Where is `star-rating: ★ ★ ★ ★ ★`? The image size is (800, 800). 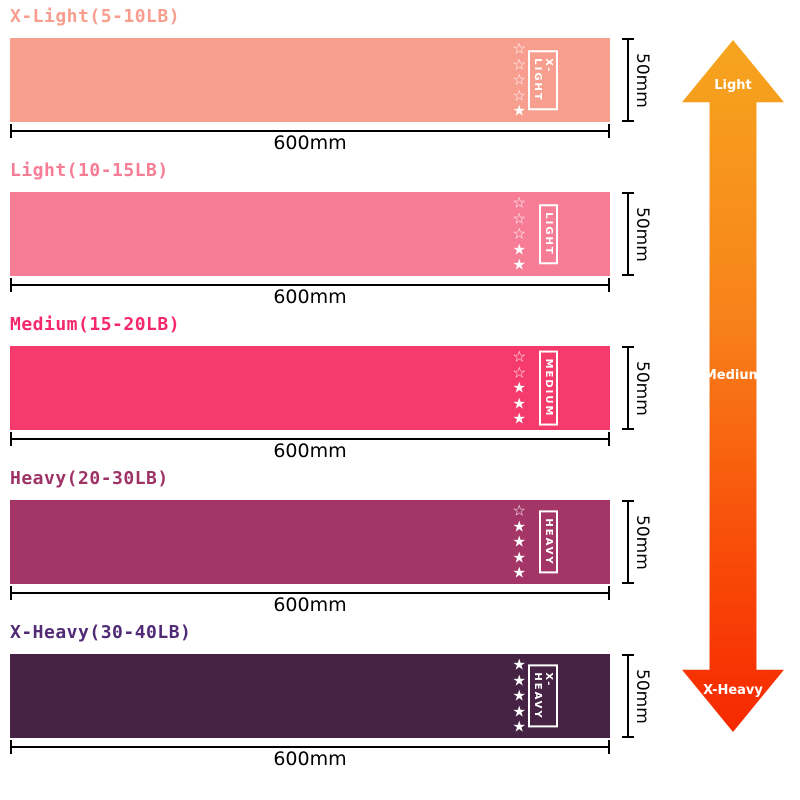
star-rating: ★ ★ ★ ★ ★ is located at coordinates (519, 696).